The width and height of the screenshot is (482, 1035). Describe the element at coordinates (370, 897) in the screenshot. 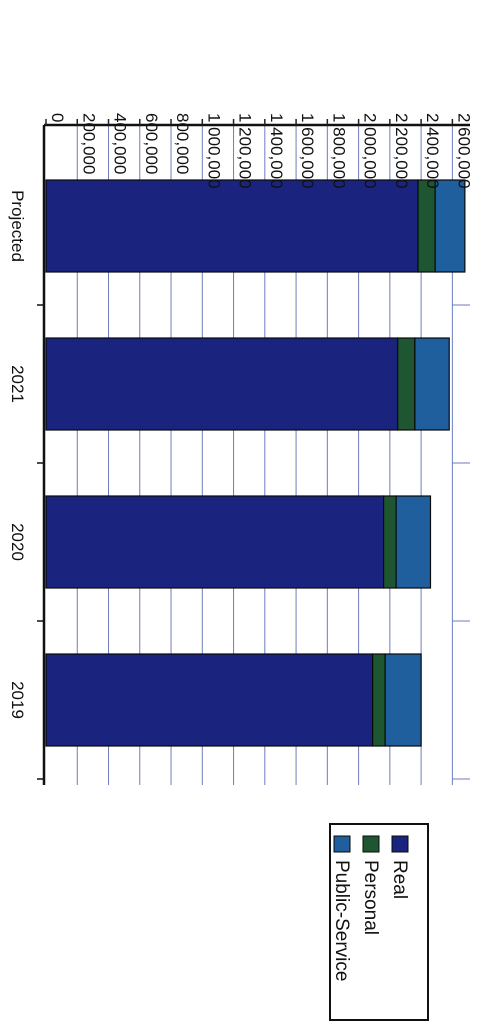

I see `legend-label-personal: Personal` at that location.